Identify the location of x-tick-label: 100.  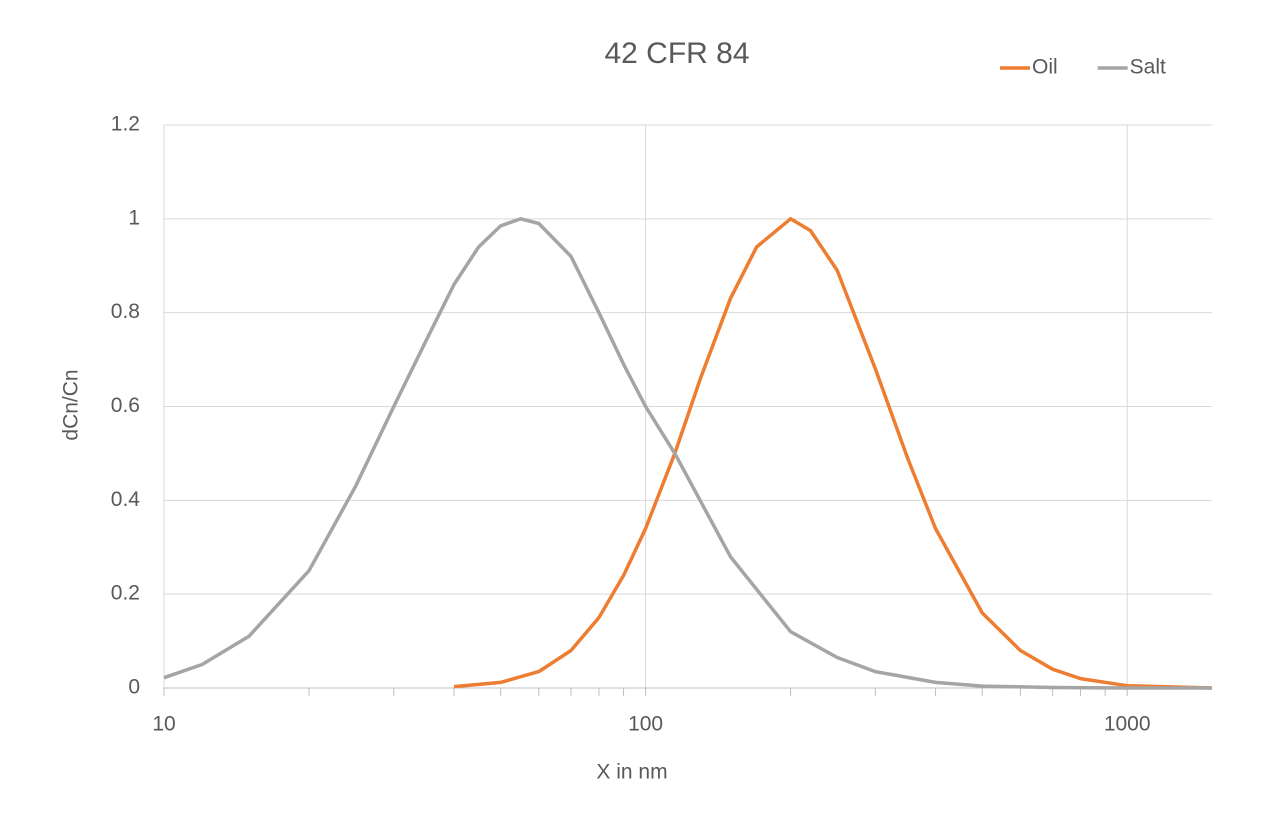
(645, 724).